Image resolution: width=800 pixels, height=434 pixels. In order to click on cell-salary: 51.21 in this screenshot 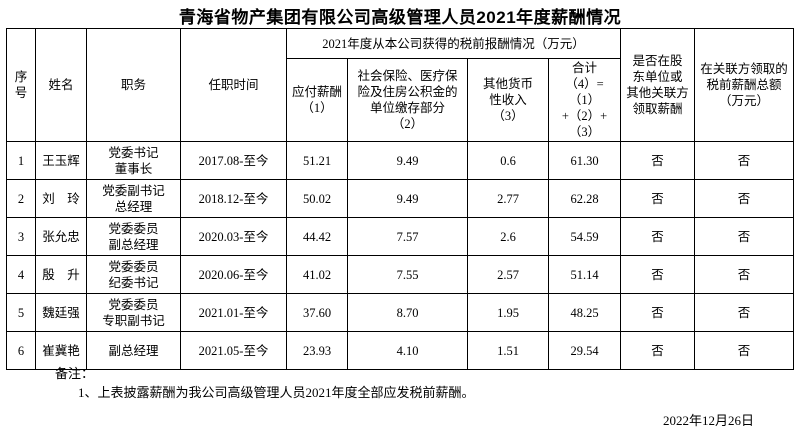, I will do `click(317, 160)`.